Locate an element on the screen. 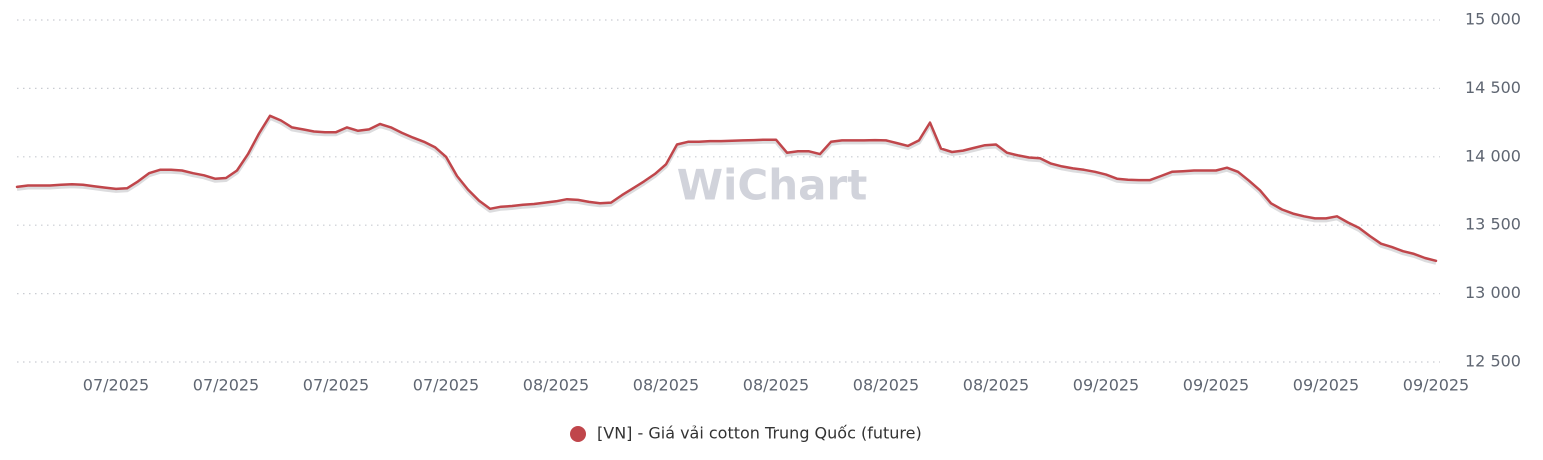 Image resolution: width=1543 pixels, height=460 pixels. watermark: WiChart is located at coordinates (772, 185).